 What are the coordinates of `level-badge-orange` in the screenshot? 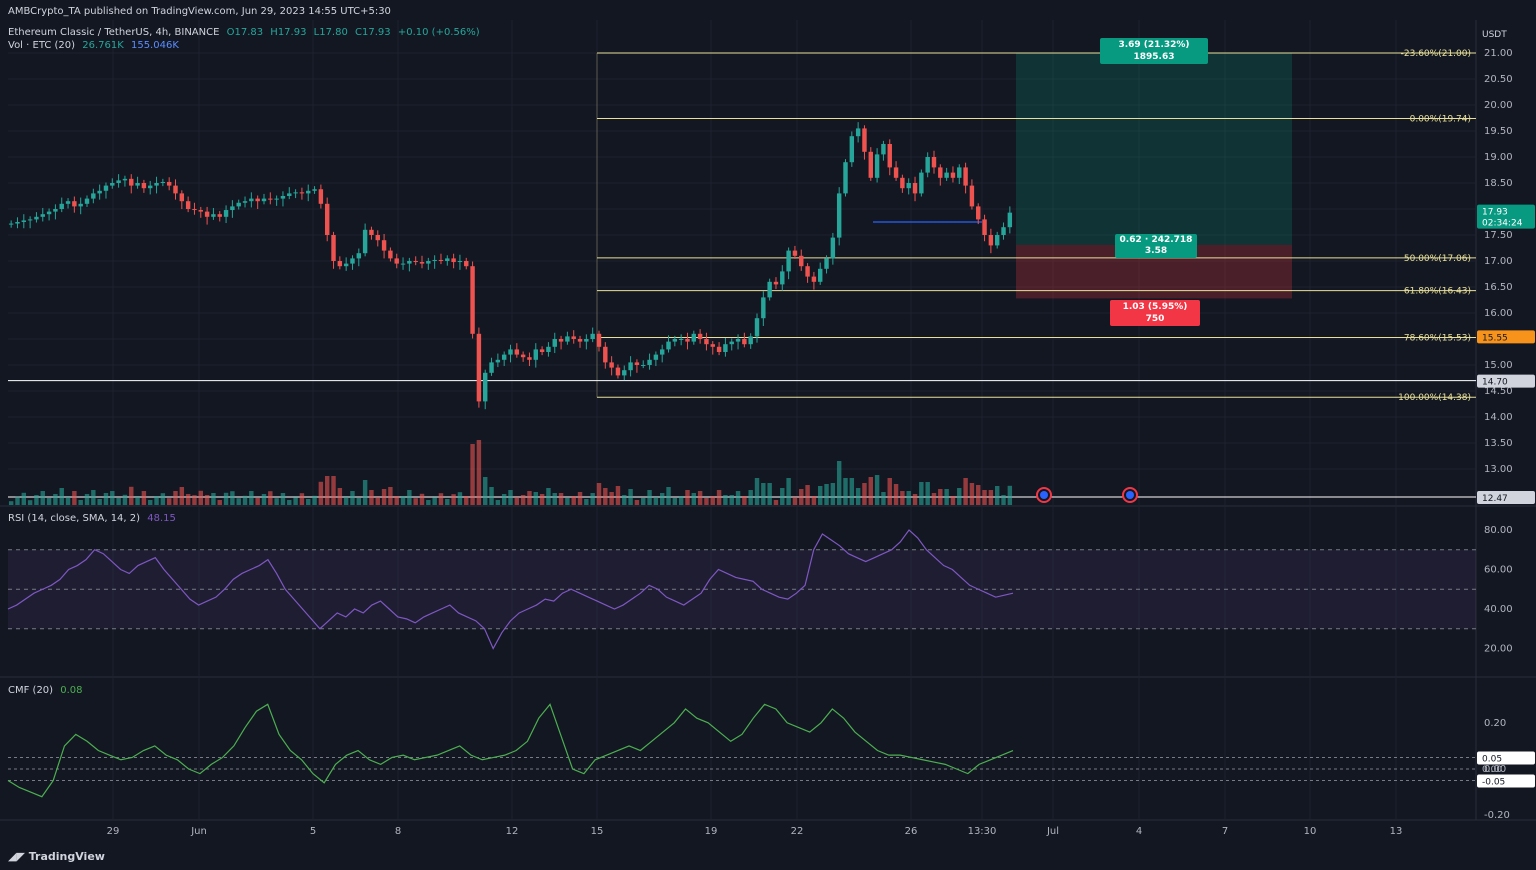 It's located at (1506, 337).